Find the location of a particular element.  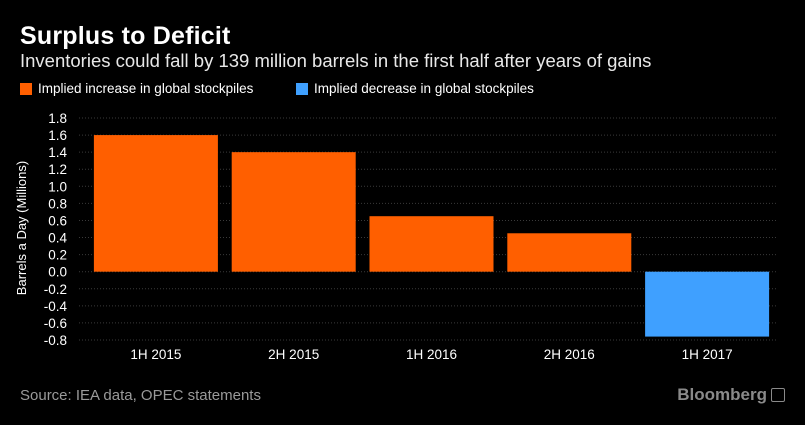

y-tick-label: 1.4 is located at coordinates (57, 152).